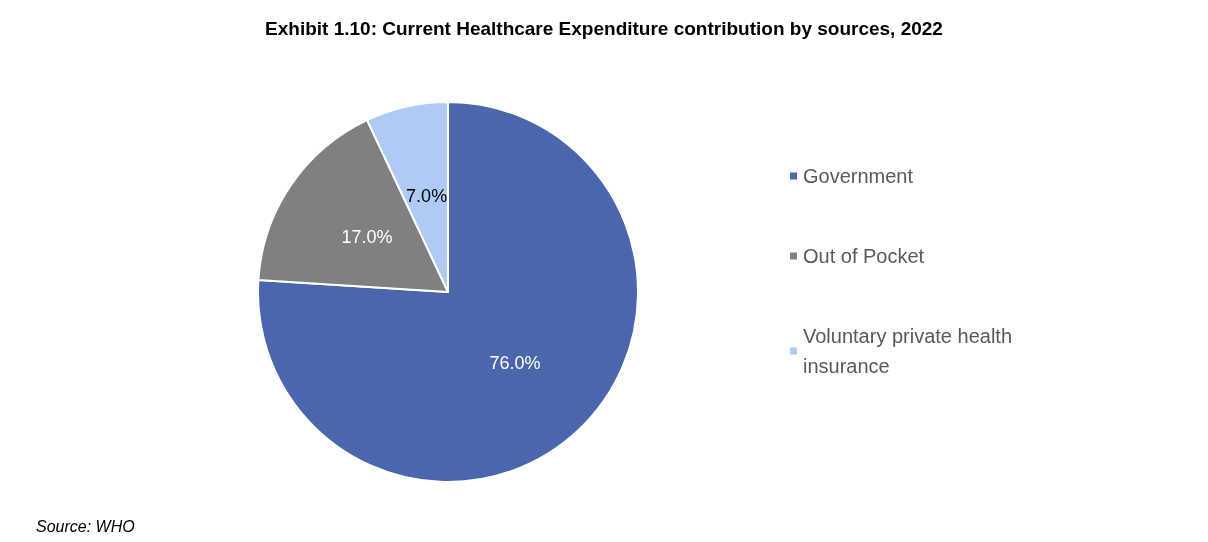  What do you see at coordinates (515, 363) in the screenshot?
I see `data-label: 76.0%` at bounding box center [515, 363].